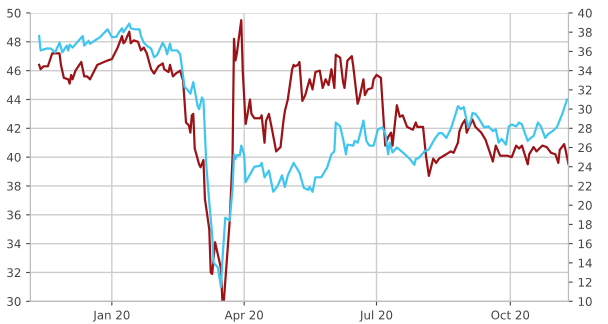 The height and width of the screenshot is (324, 608). What do you see at coordinates (13, 71) in the screenshot?
I see `y-tick-label: 46` at bounding box center [13, 71].